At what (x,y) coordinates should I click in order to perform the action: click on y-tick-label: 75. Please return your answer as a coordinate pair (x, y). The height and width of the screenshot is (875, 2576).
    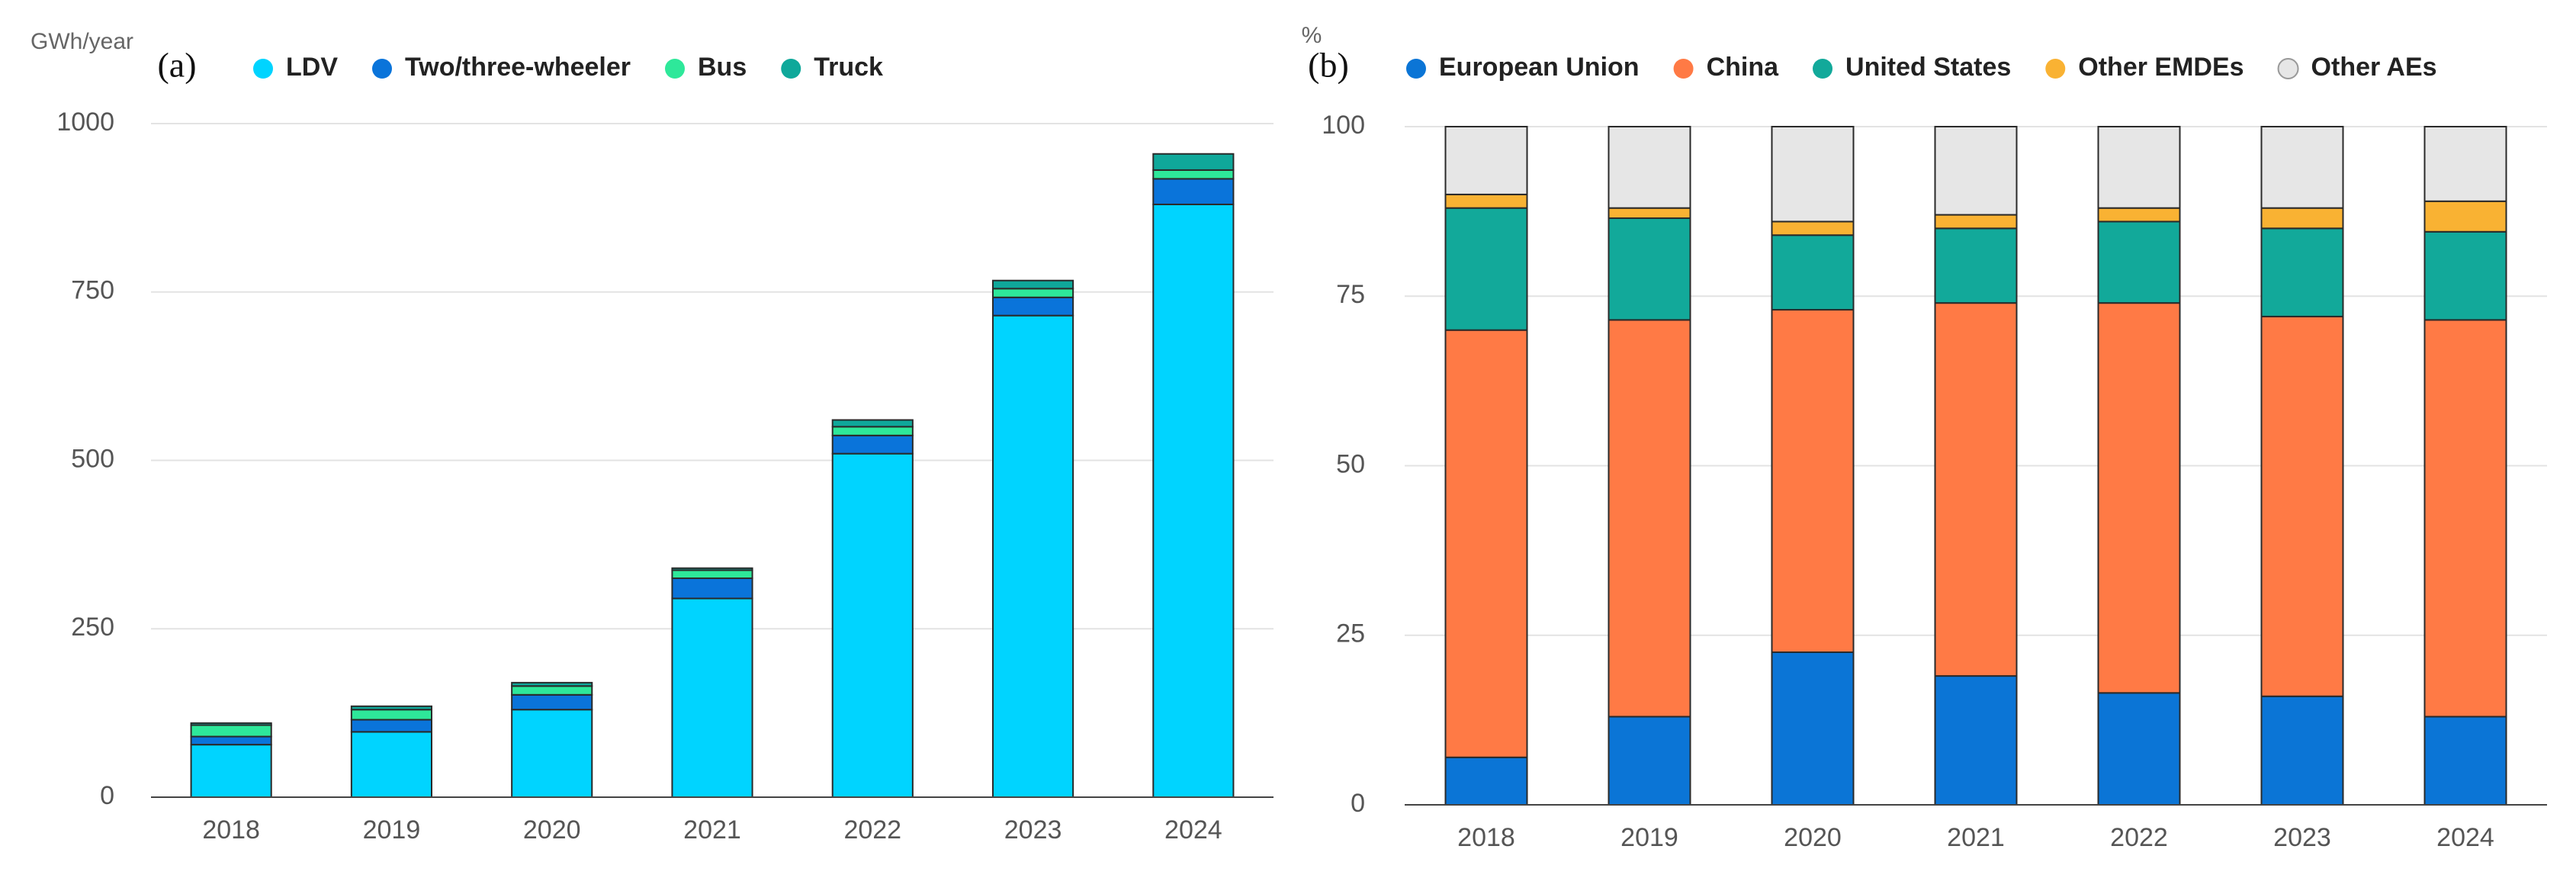
    Looking at the image, I should click on (1350, 295).